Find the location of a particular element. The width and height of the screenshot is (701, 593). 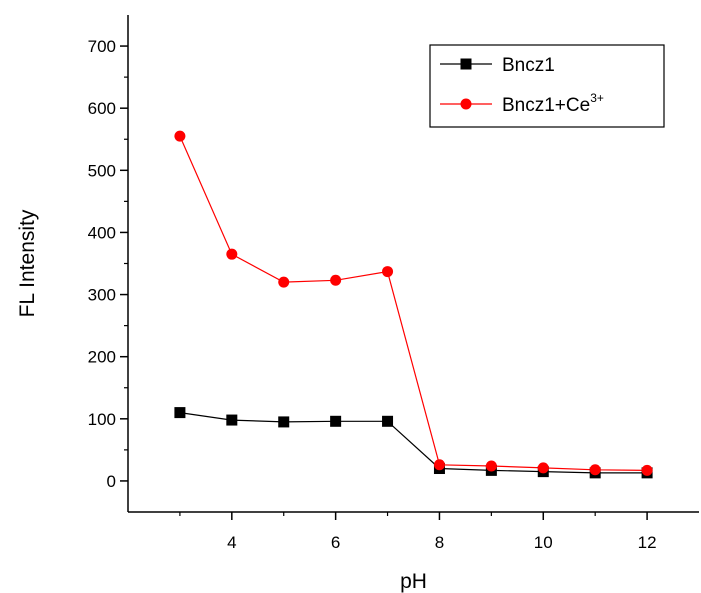

x-tick-label: 12 is located at coordinates (647, 542).